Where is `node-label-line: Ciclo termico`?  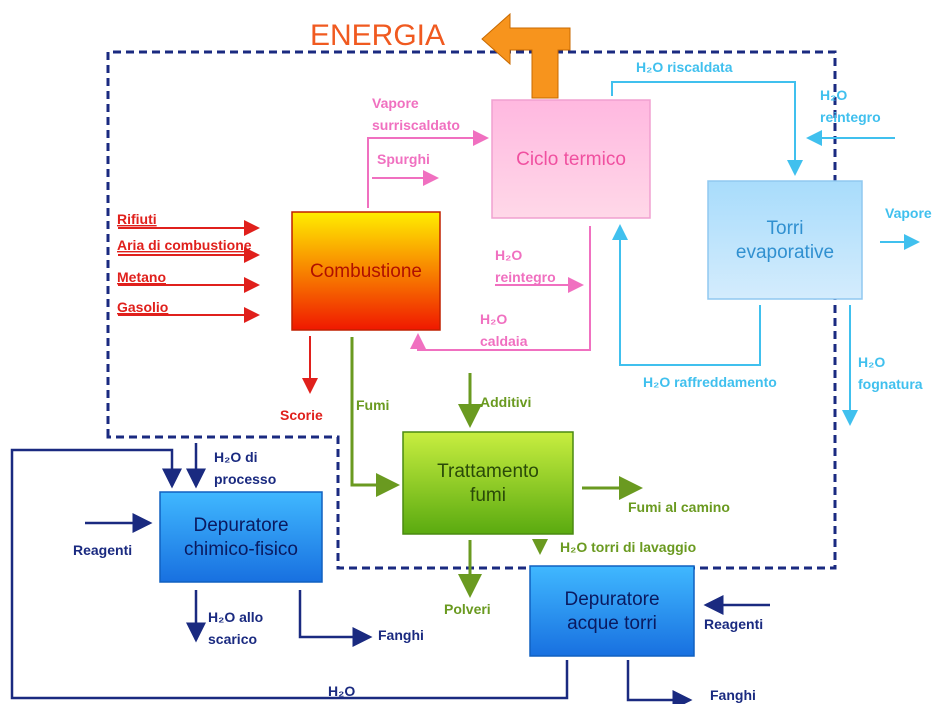
node-label-line: Ciclo termico is located at coordinates (571, 159).